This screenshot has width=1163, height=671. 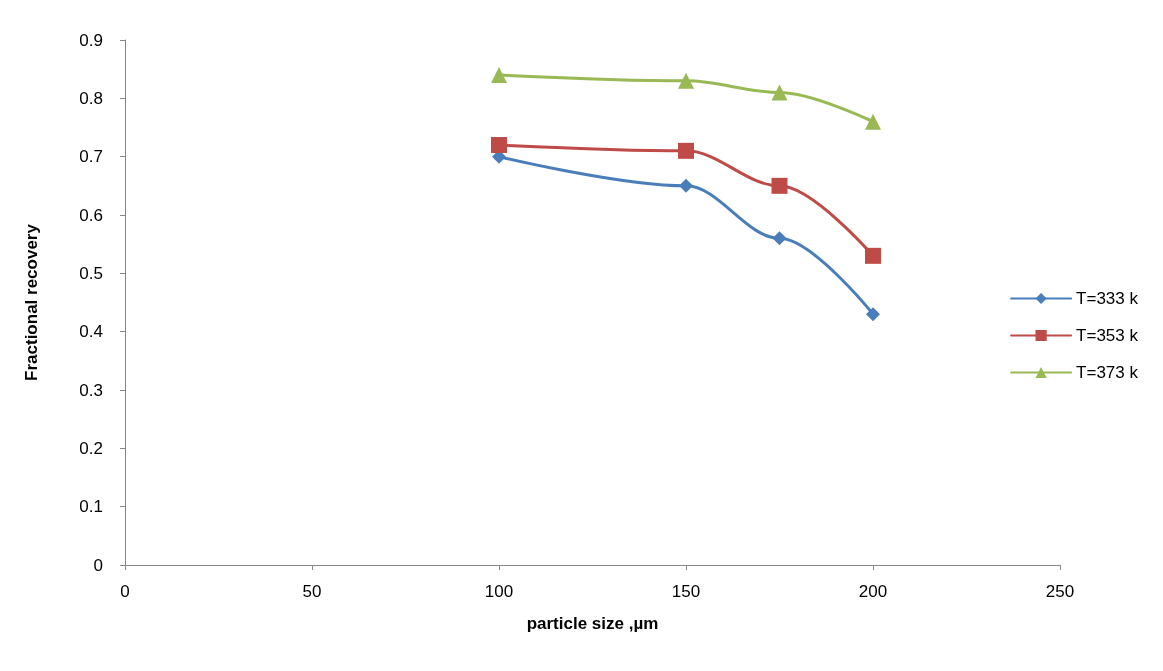 What do you see at coordinates (91, 40) in the screenshot?
I see `y-tick-label: 0.9` at bounding box center [91, 40].